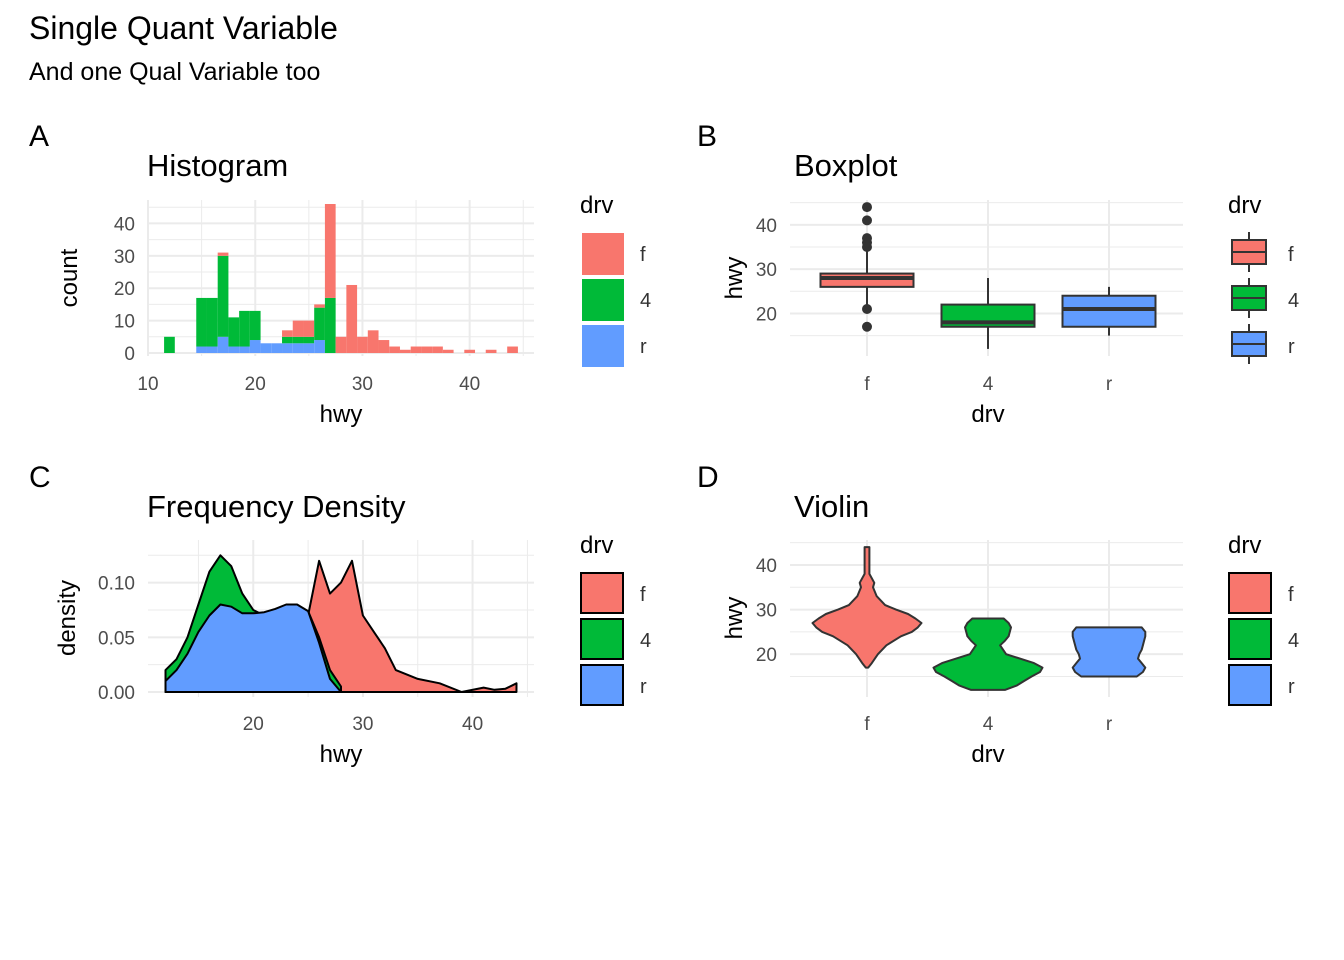  What do you see at coordinates (129, 354) in the screenshot?
I see `y-tick-label: 0` at bounding box center [129, 354].